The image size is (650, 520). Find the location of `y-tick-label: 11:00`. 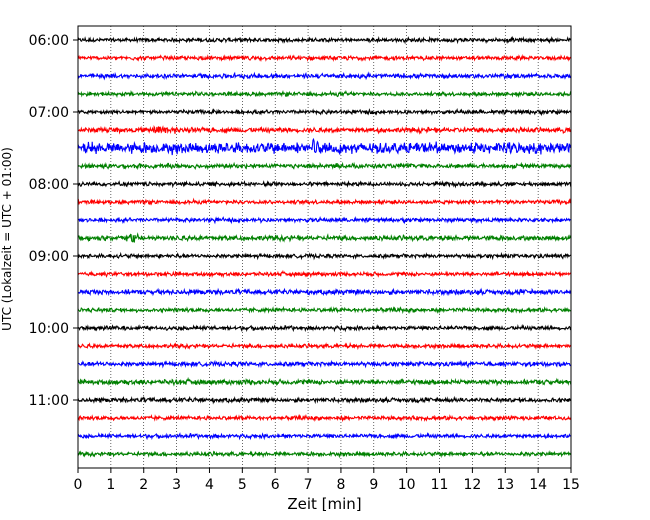

y-tick-label: 11:00 is located at coordinates (49, 401).